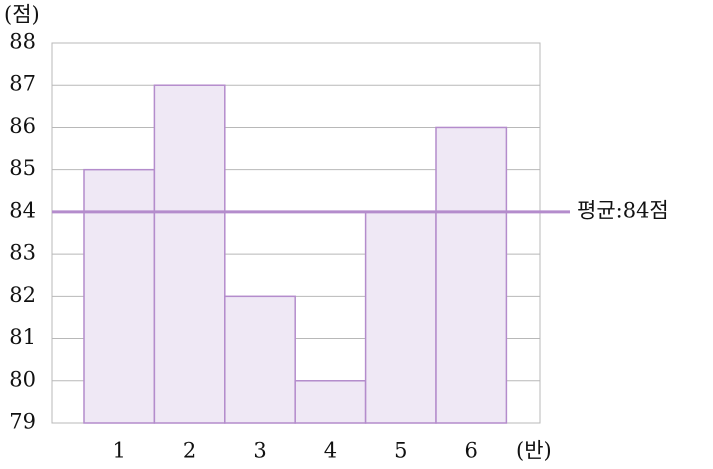  What do you see at coordinates (400, 451) in the screenshot?
I see `x-tick-label: 5` at bounding box center [400, 451].